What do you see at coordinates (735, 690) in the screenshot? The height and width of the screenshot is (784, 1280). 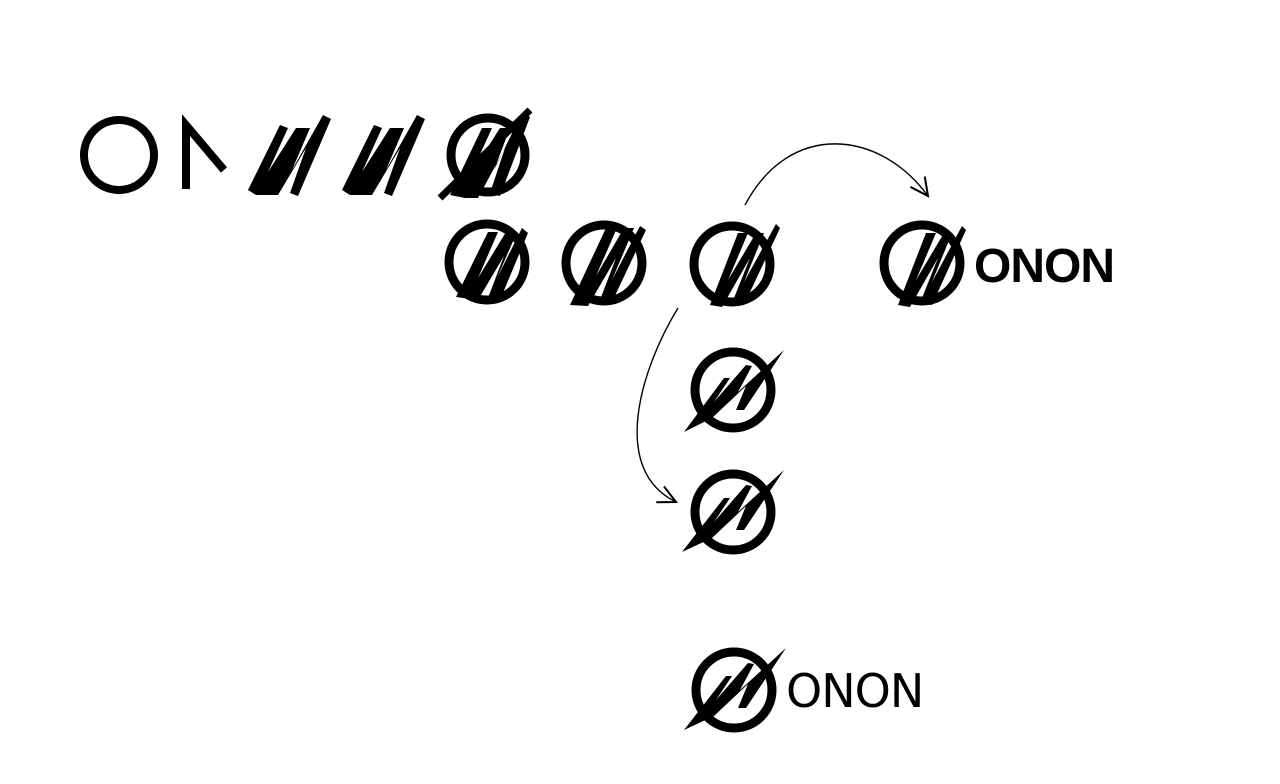 I see `final-logo-mark` at bounding box center [735, 690].